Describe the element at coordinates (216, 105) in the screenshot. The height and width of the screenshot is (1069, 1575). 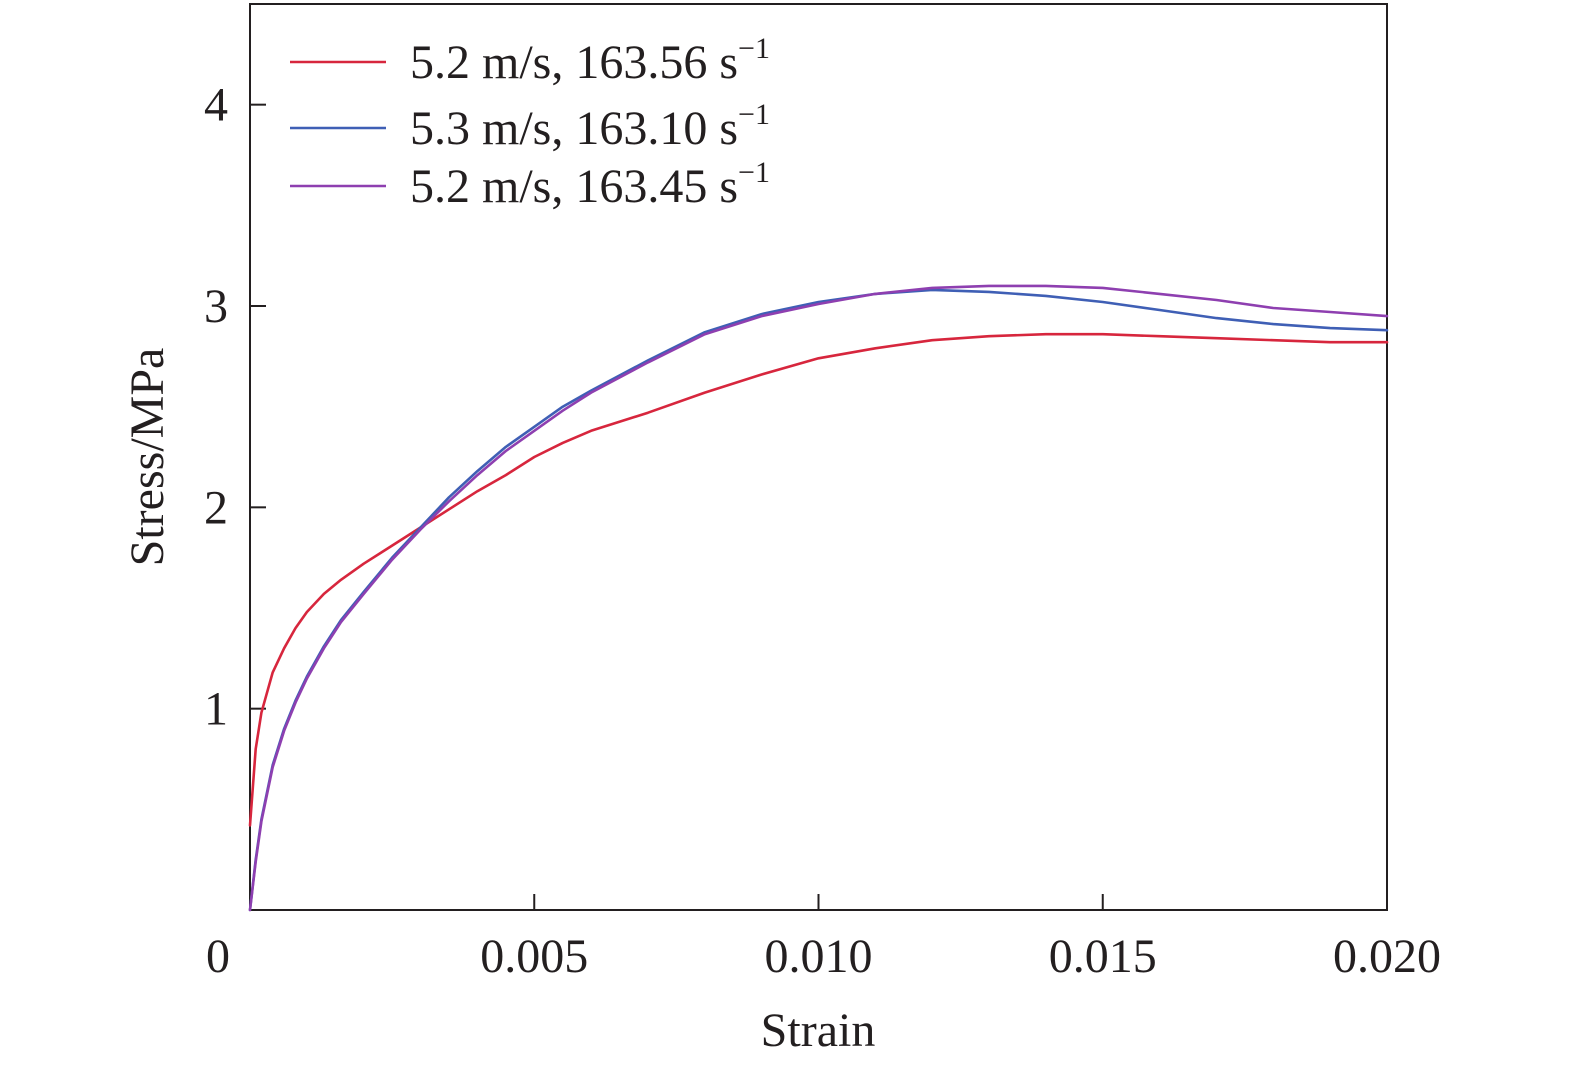
I see `y-tick-label: 4` at that location.